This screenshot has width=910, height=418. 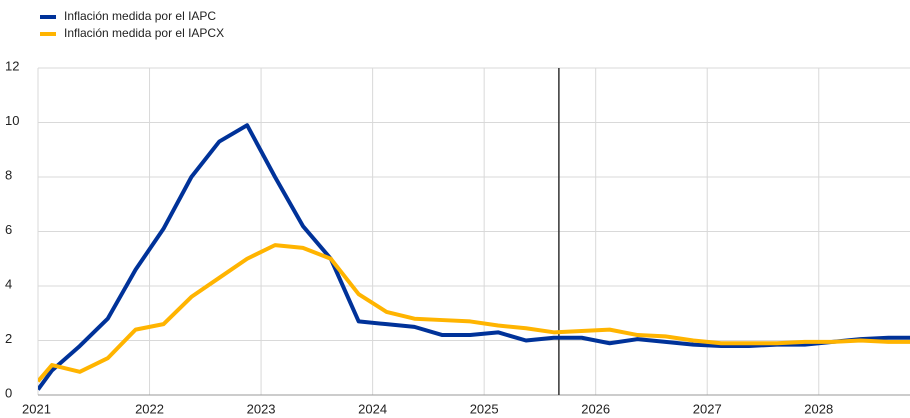 What do you see at coordinates (372, 408) in the screenshot?
I see `x-tick-label: 2024` at bounding box center [372, 408].